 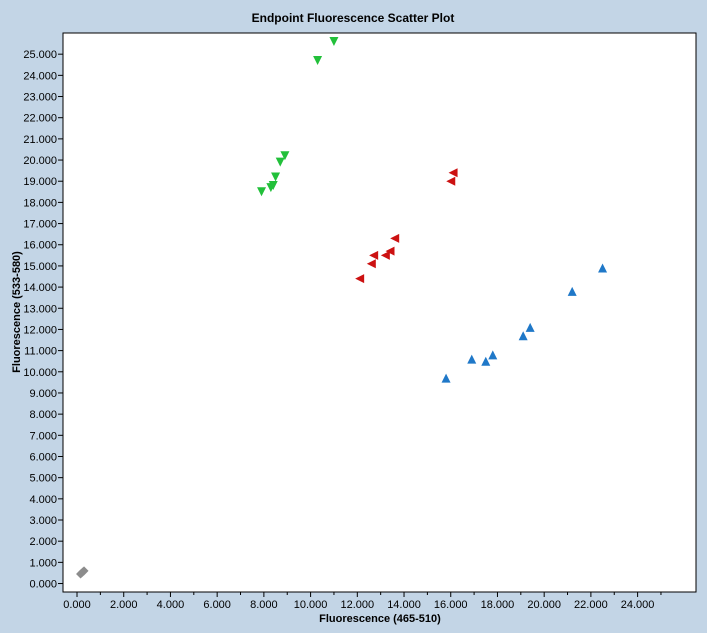 What do you see at coordinates (40, 140) in the screenshot?
I see `y-tick-label: 21.000` at bounding box center [40, 140].